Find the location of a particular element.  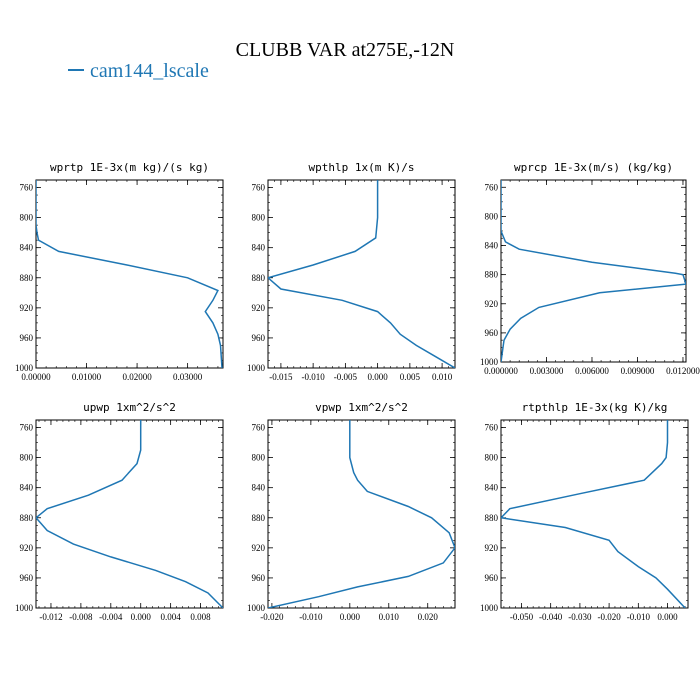

panel-title: wpthlp 1x(m K)/s is located at coordinates (362, 167).